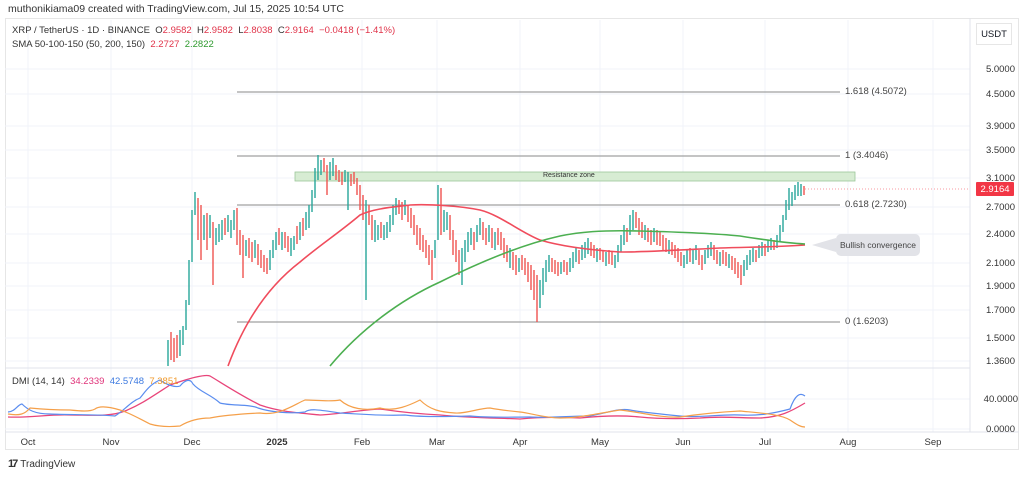 Image resolution: width=1024 pixels, height=478 pixels. Describe the element at coordinates (1000, 338) in the screenshot. I see `price-tick: 1.5000` at that location.